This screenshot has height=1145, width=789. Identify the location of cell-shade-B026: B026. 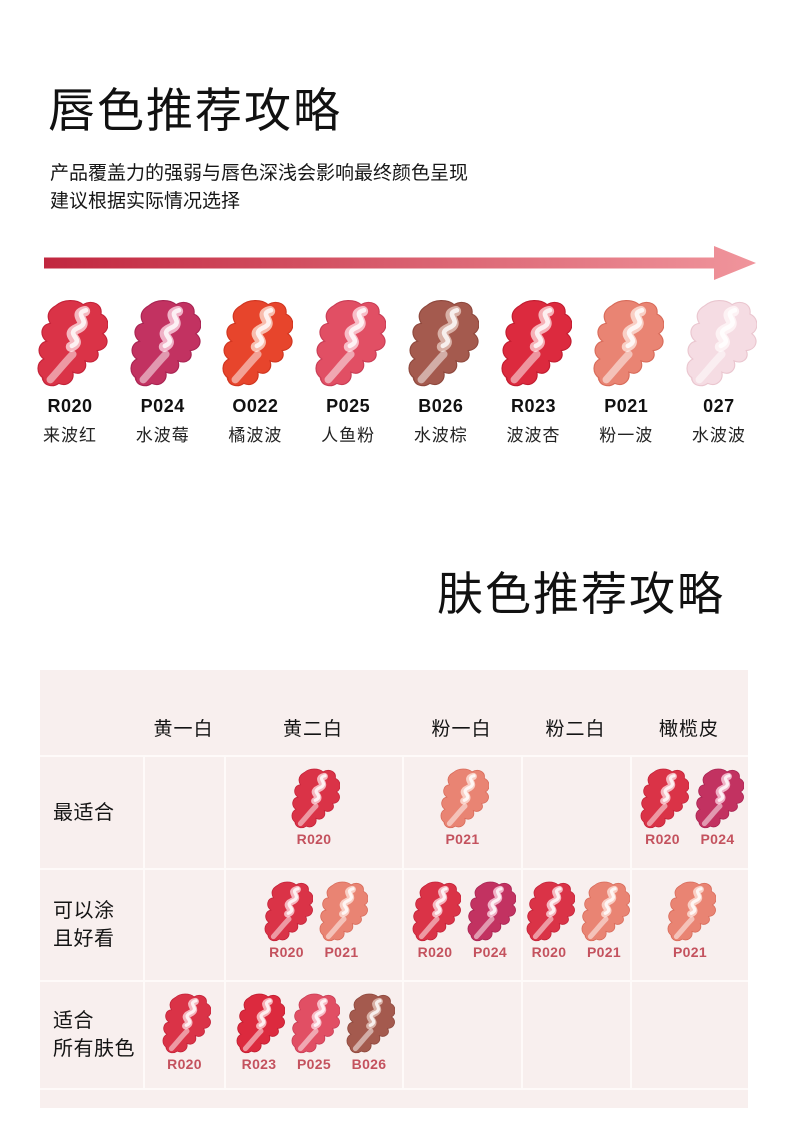
(369, 1032).